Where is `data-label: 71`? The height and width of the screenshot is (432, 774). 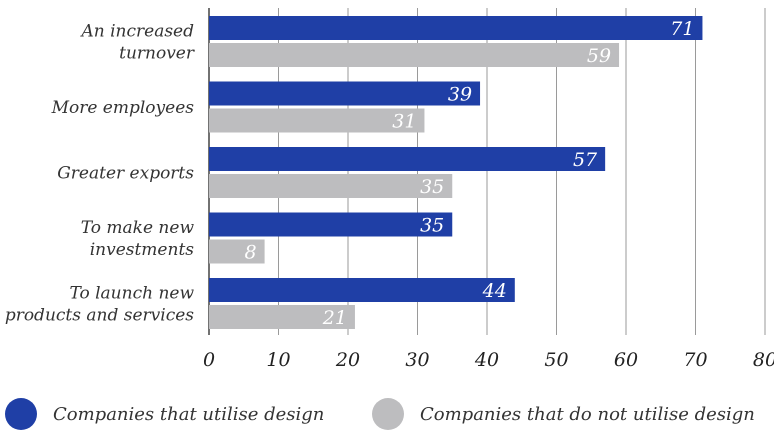 data-label: 71 is located at coordinates (682, 29).